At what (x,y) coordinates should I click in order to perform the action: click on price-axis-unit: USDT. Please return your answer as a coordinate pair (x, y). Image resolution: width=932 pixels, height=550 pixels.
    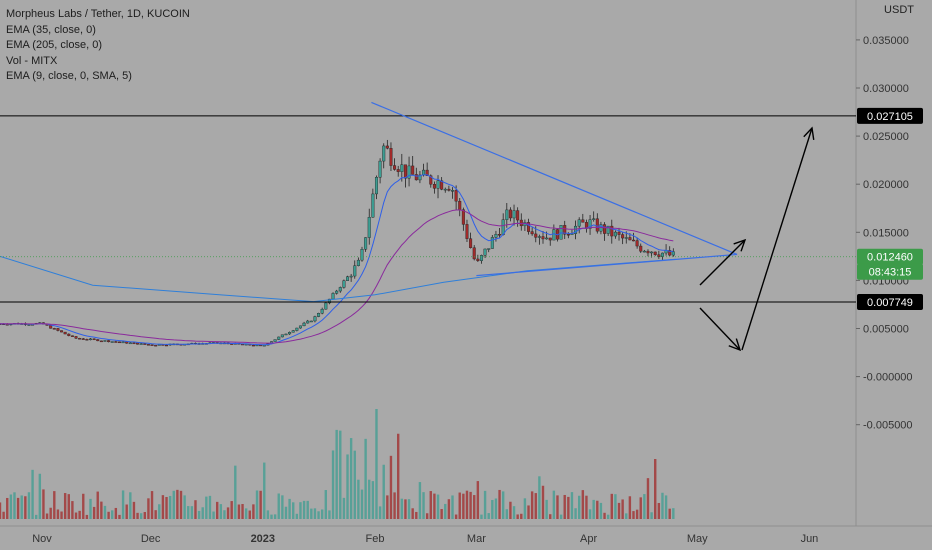
    Looking at the image, I should click on (899, 10).